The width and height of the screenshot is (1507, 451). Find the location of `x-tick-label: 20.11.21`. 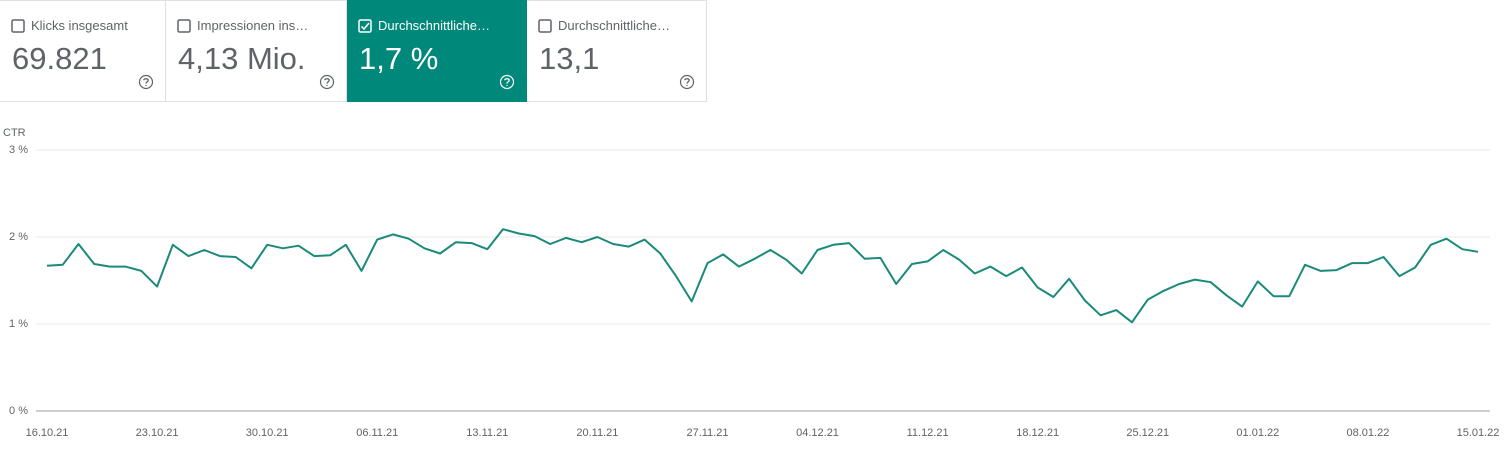

x-tick-label: 20.11.21 is located at coordinates (597, 433).